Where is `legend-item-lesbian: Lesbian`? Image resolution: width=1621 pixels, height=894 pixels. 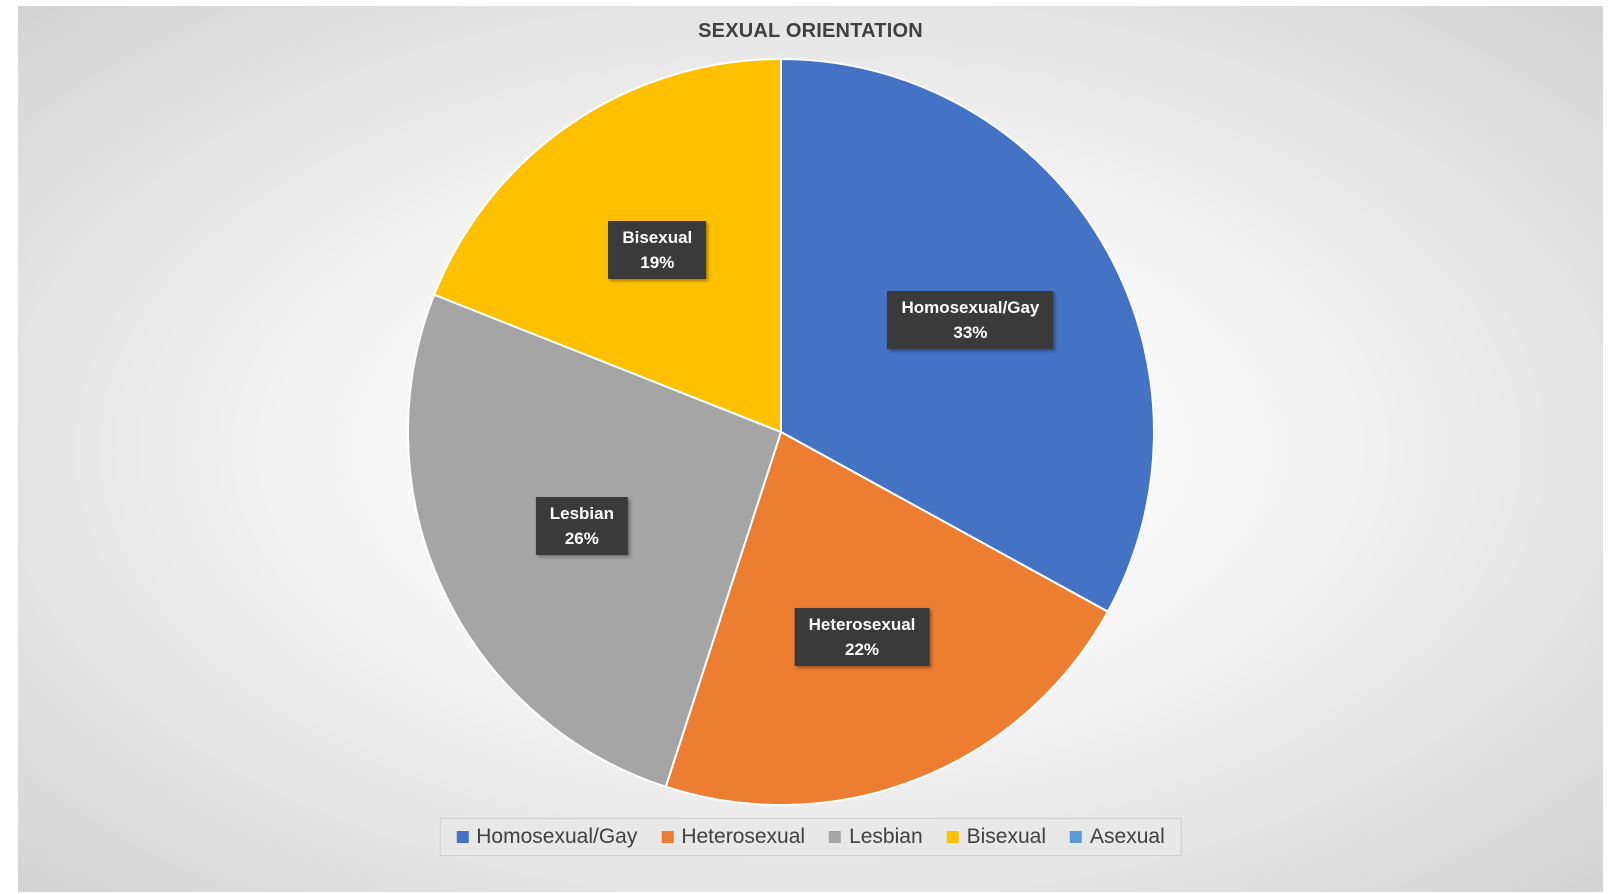
legend-item-lesbian: Lesbian is located at coordinates (876, 837).